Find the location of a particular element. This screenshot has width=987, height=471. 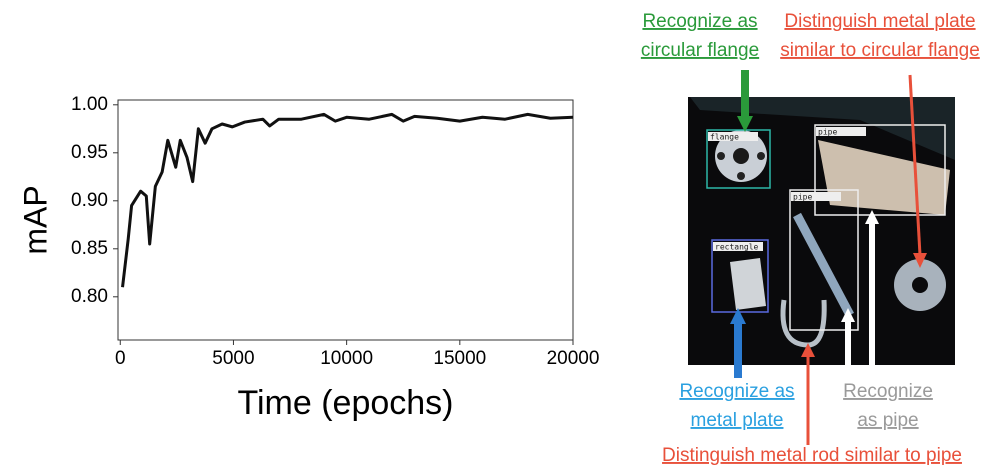

y-axis-label: mAP is located at coordinates (35, 219).